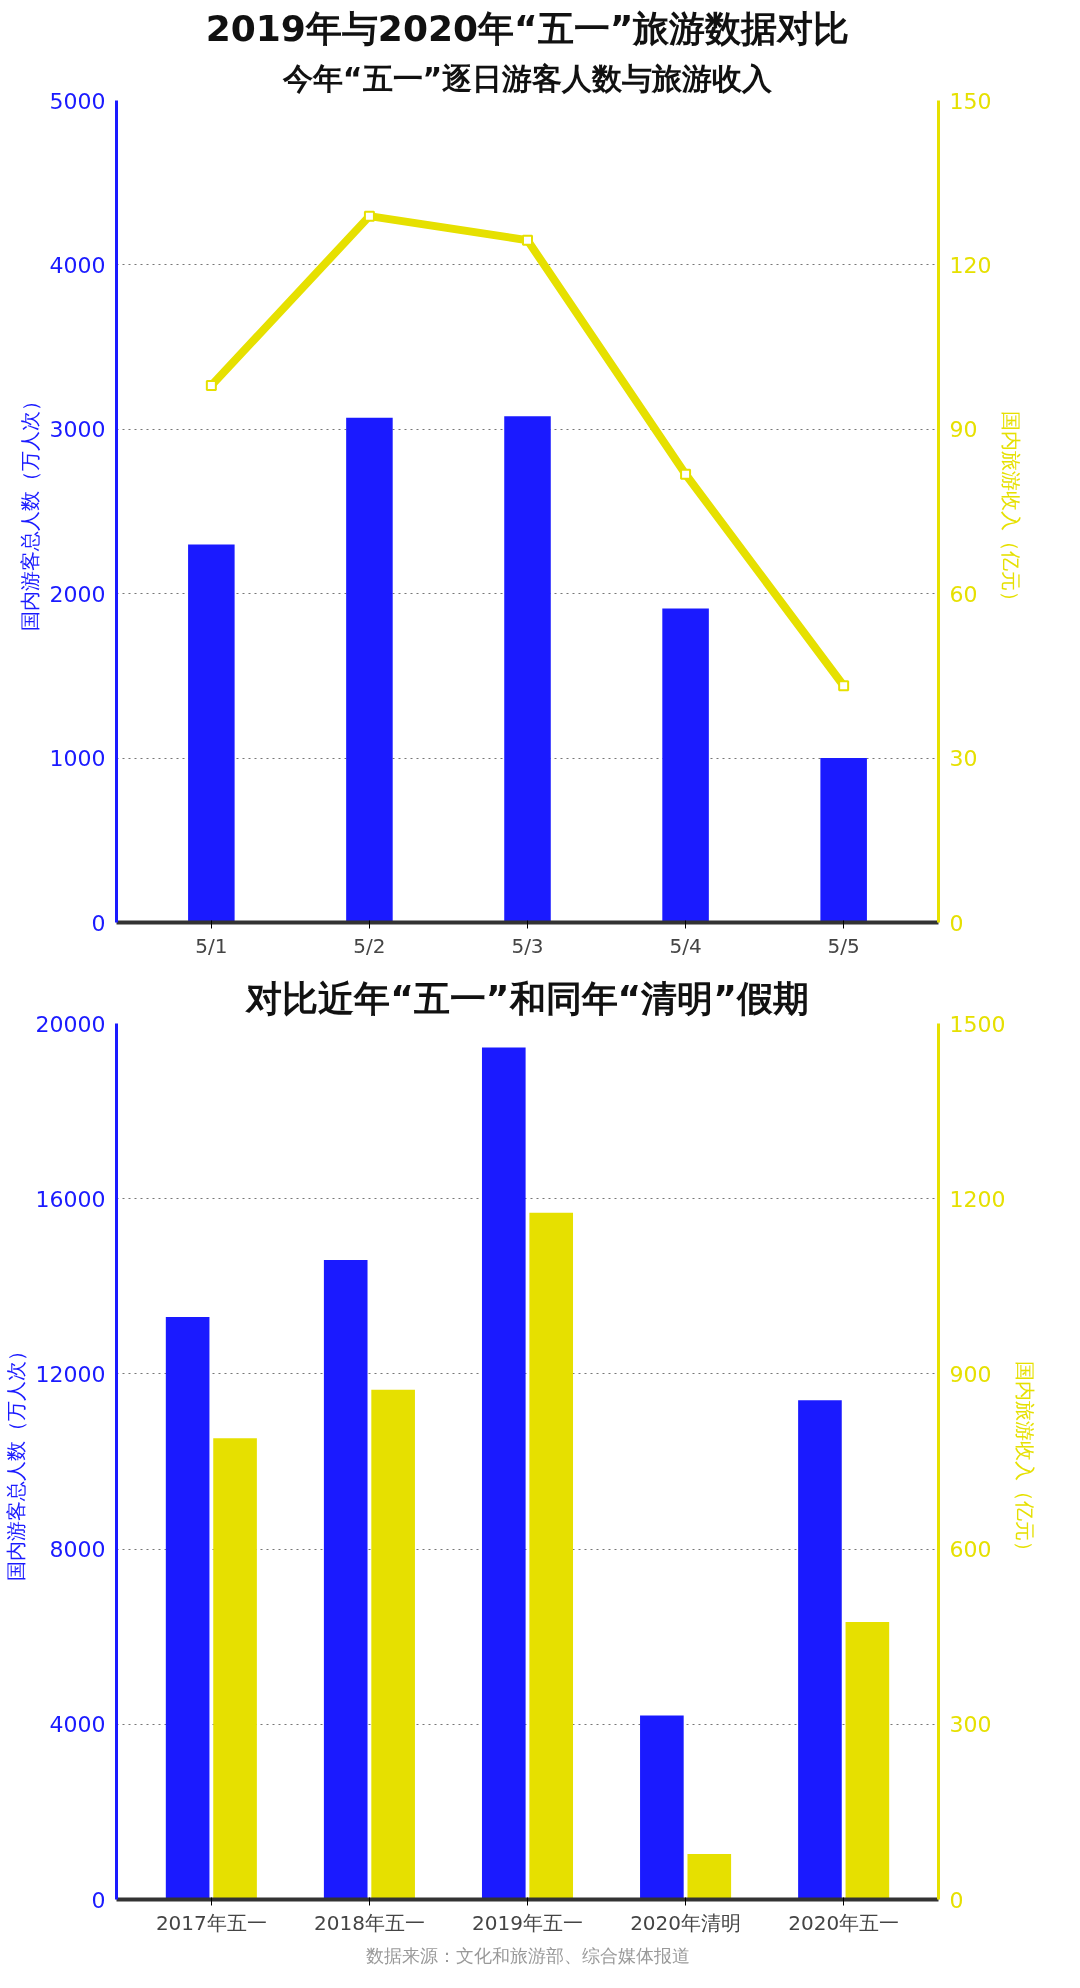 The width and height of the screenshot is (1080, 1988). I want to click on x-tick-label: 2017年五一, so click(211, 1922).